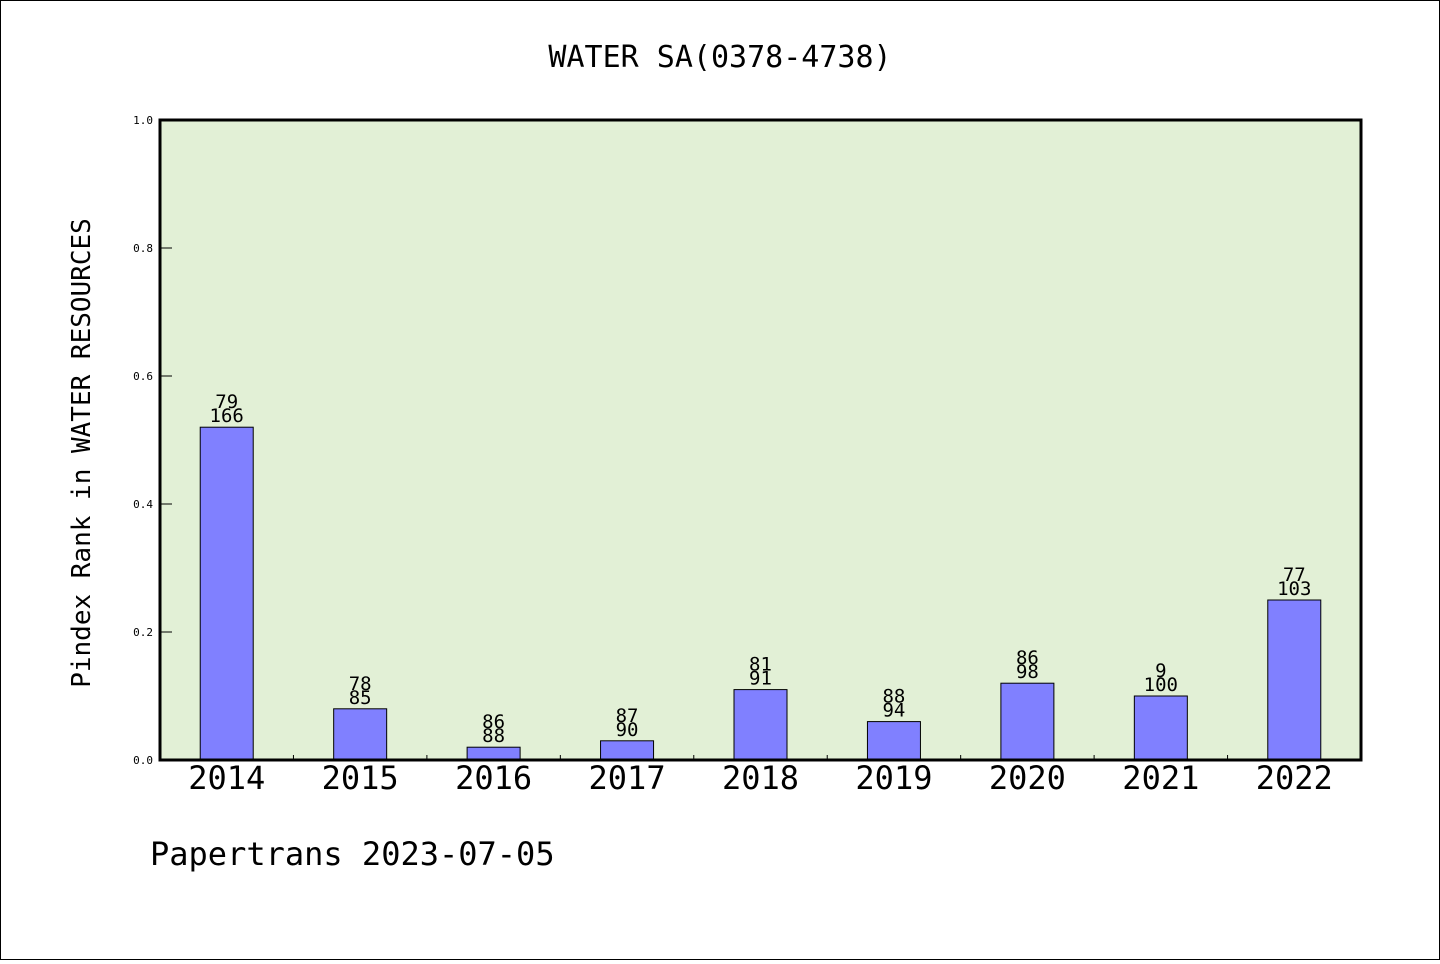 The height and width of the screenshot is (964, 1440). Describe the element at coordinates (143, 248) in the screenshot. I see `y-tick-label: 0.8` at that location.